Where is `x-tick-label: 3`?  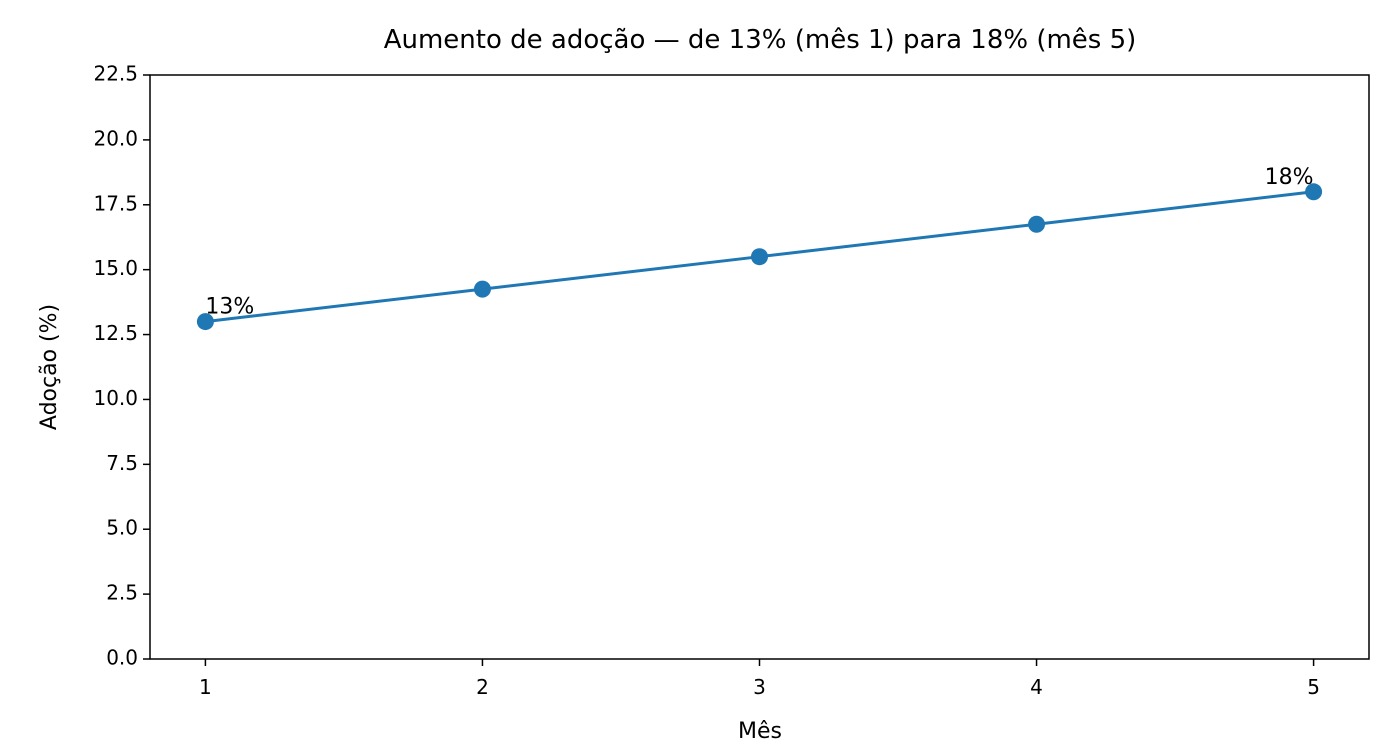
x-tick-label: 3 is located at coordinates (759, 687).